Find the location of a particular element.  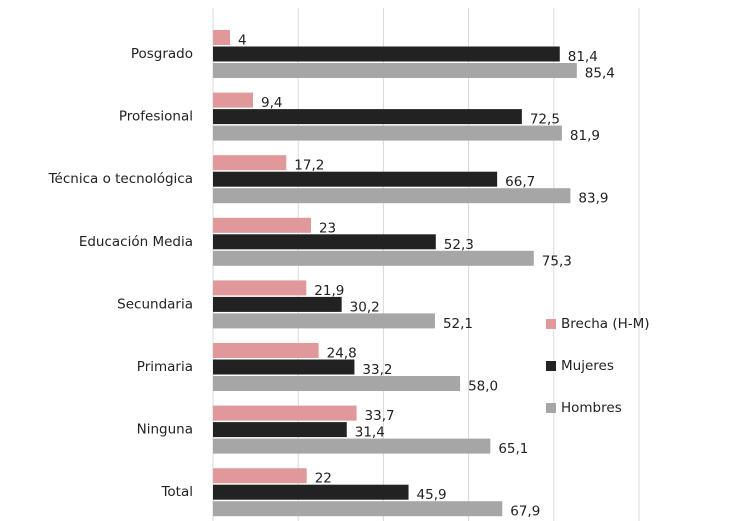

value-label: 45,9 is located at coordinates (432, 495).